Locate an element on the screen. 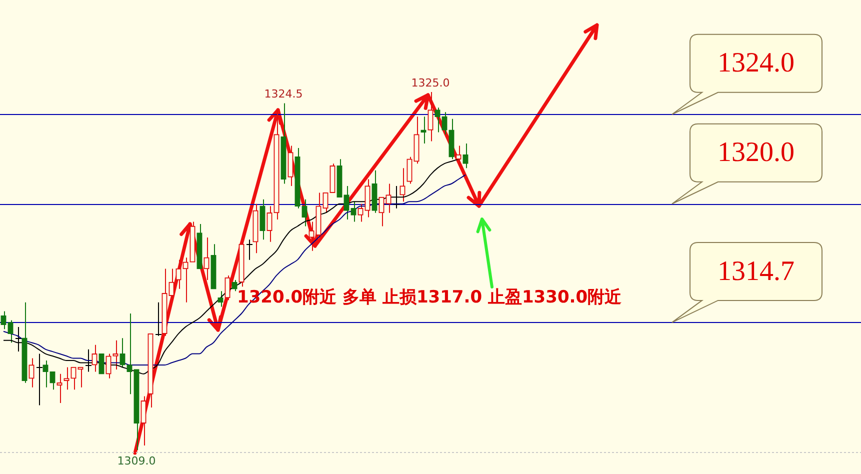 The image size is (861, 474). ref-line-label: 1324.0 is located at coordinates (756, 63).